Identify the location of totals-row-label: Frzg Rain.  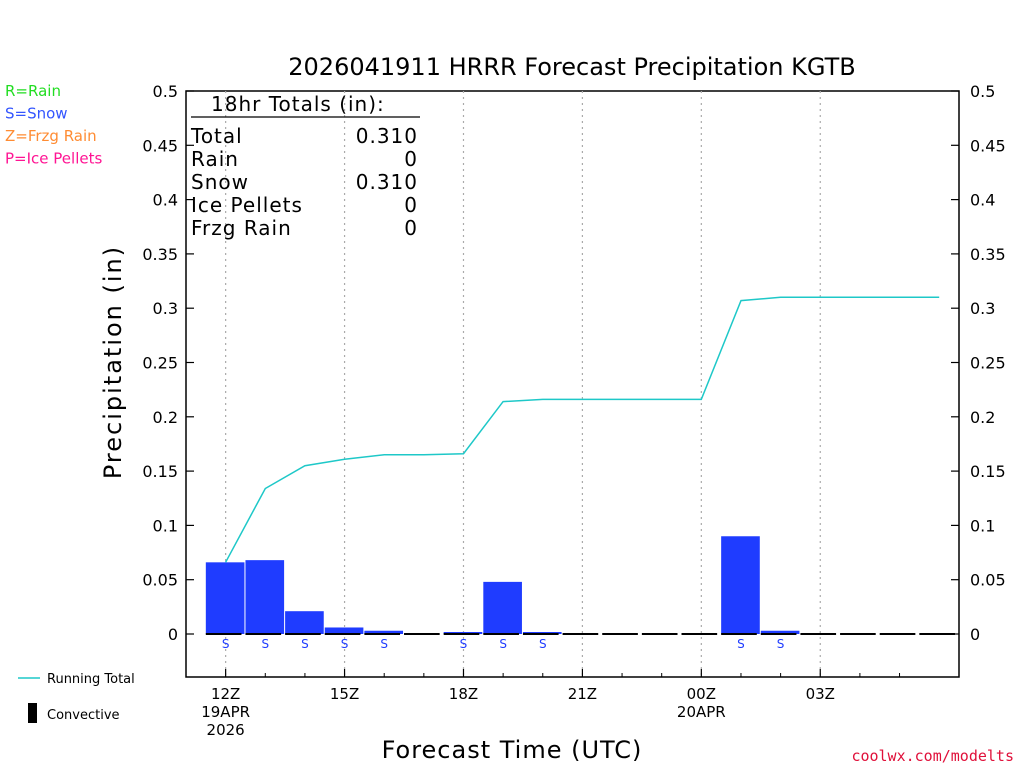
(241, 228).